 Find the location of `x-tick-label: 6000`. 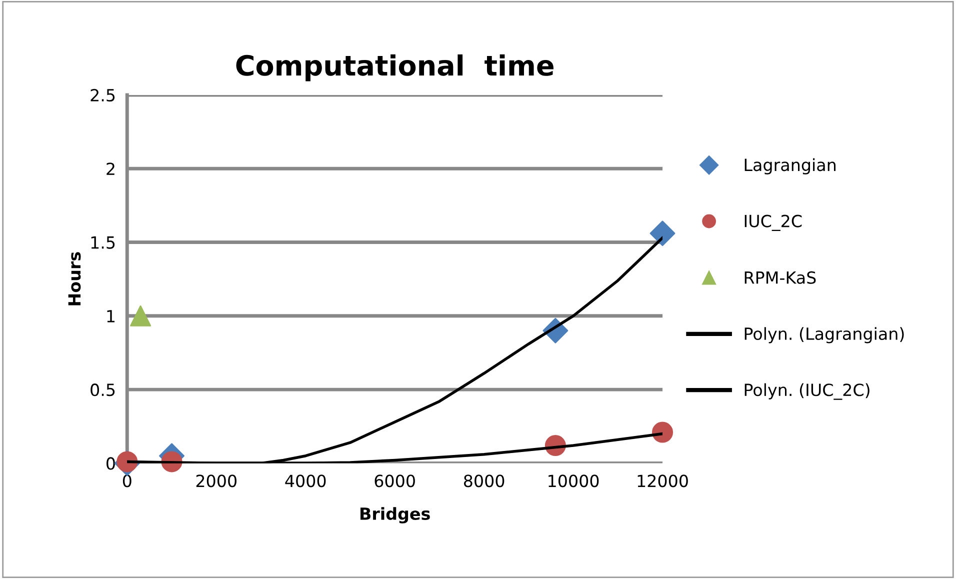

x-tick-label: 6000 is located at coordinates (394, 481).